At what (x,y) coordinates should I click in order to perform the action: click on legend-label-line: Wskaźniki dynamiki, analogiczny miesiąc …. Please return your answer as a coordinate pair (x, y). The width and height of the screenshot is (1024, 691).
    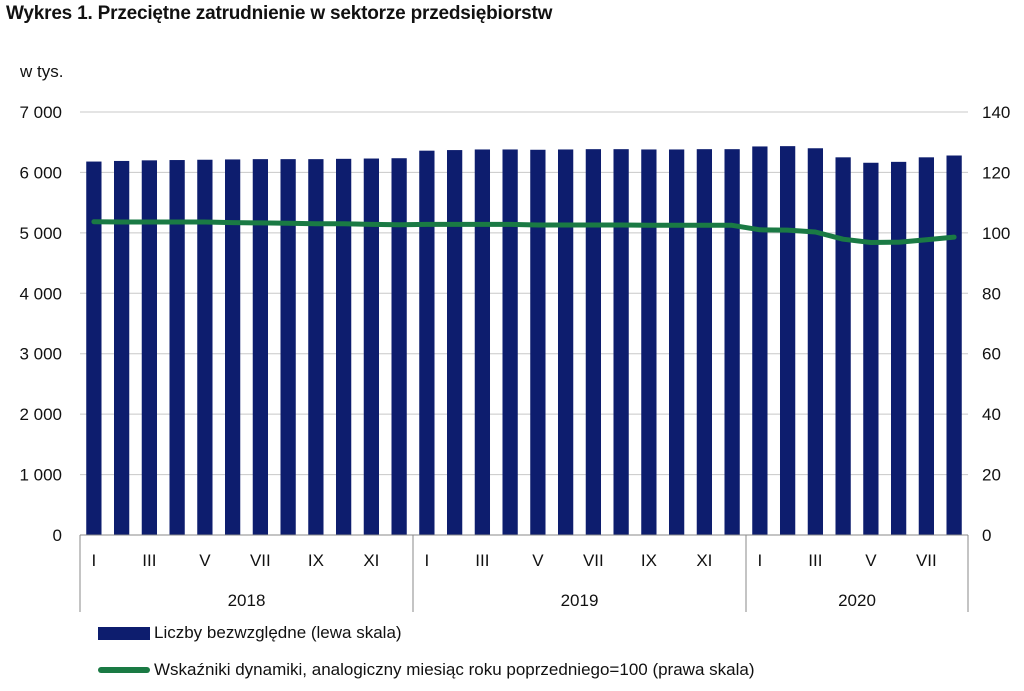
    Looking at the image, I should click on (454, 669).